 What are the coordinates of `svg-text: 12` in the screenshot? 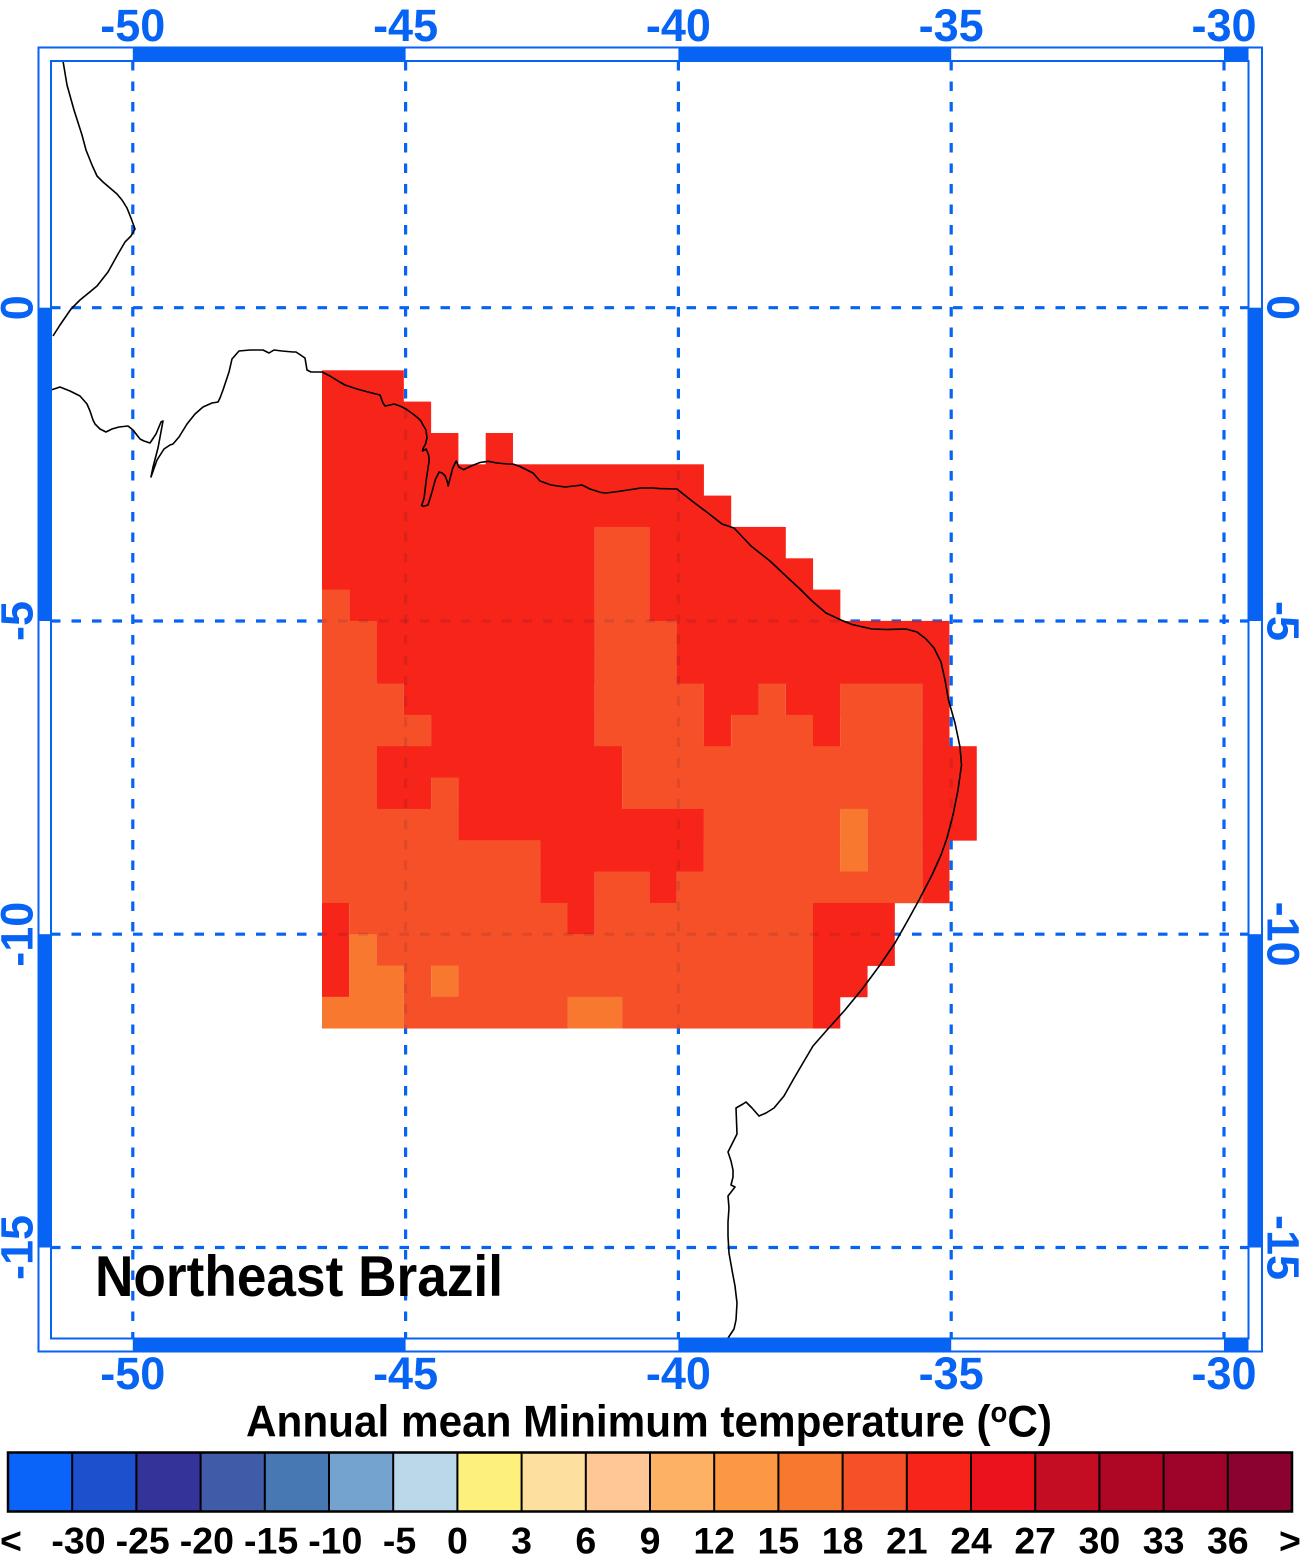 It's located at (714, 1540).